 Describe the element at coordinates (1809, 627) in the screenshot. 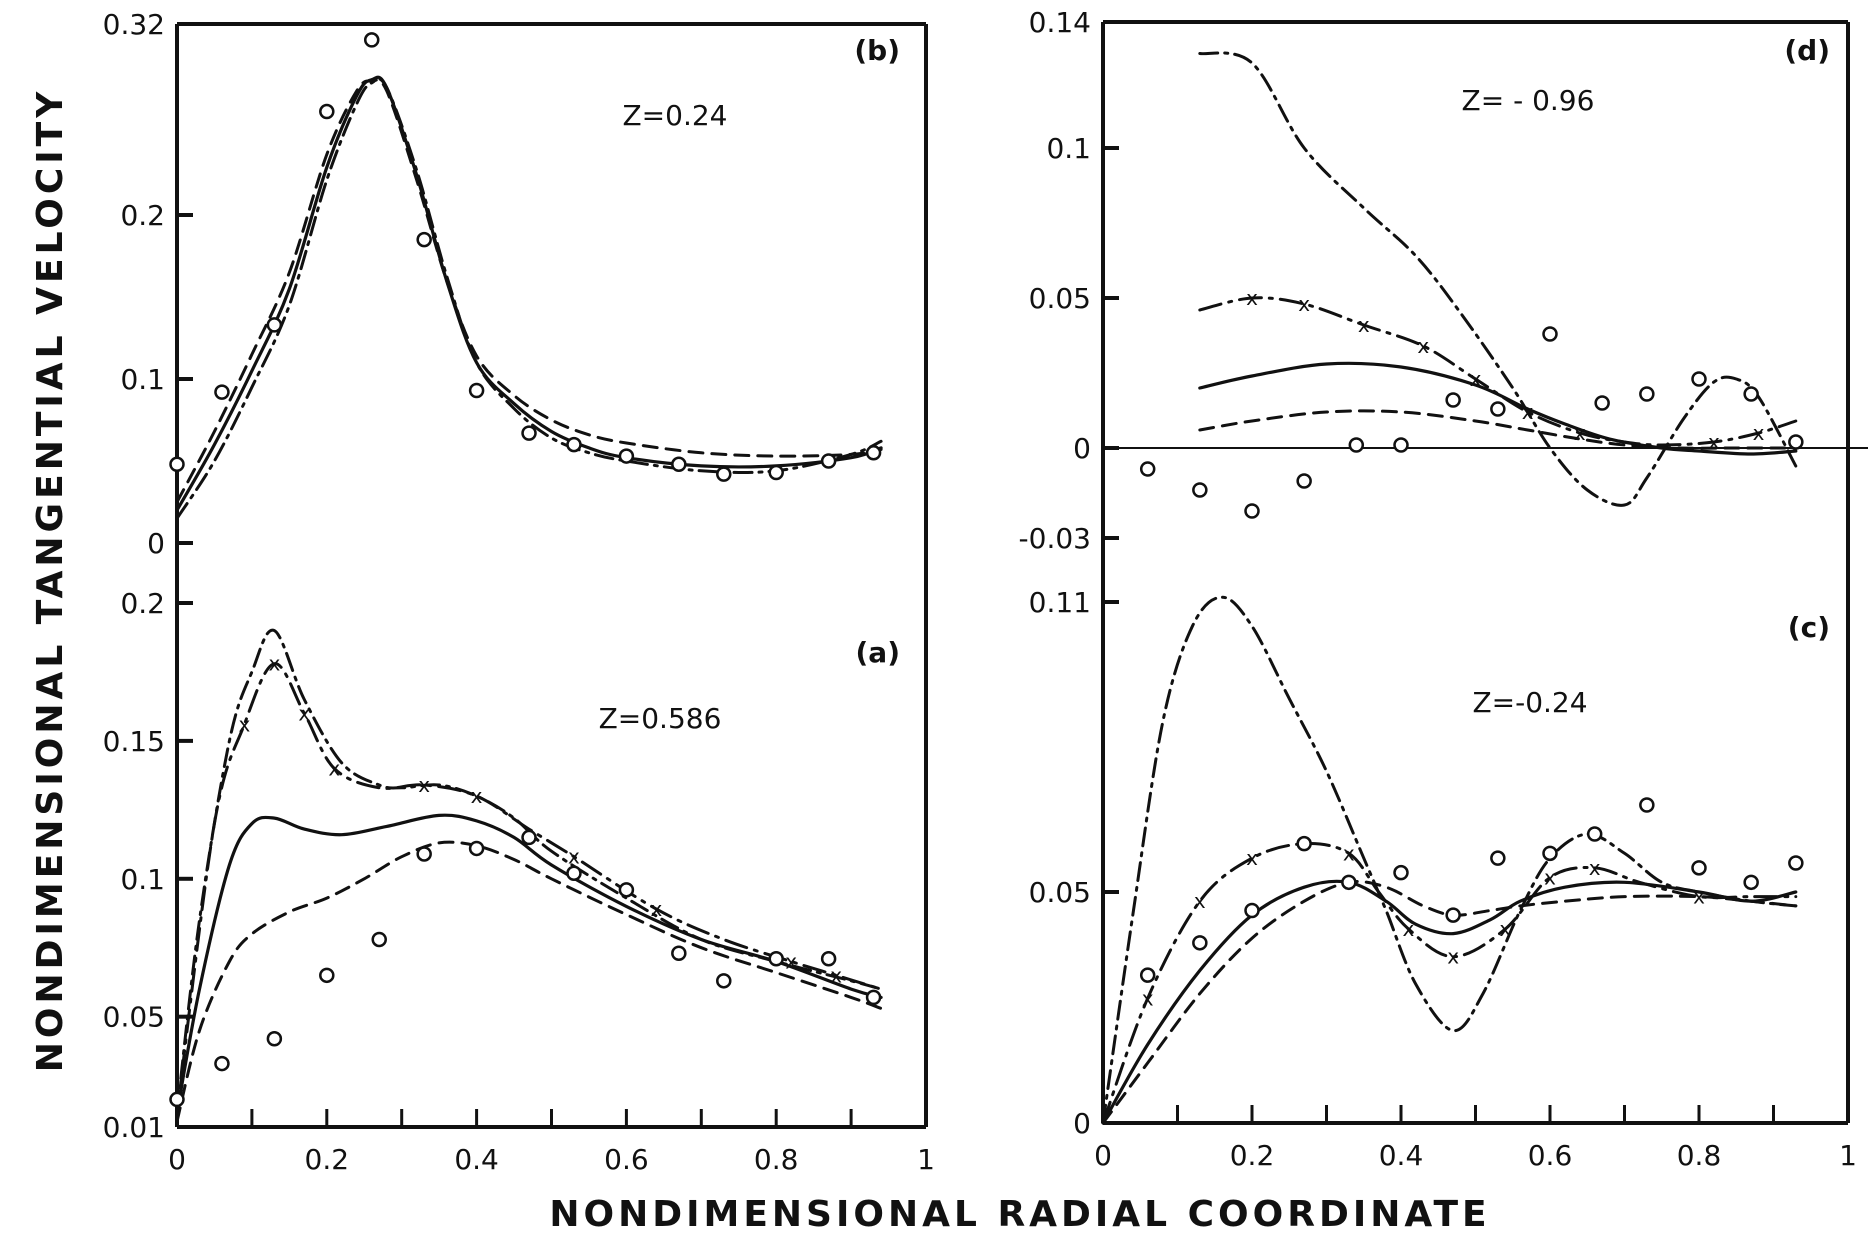

I see `panel-label: (c)` at that location.